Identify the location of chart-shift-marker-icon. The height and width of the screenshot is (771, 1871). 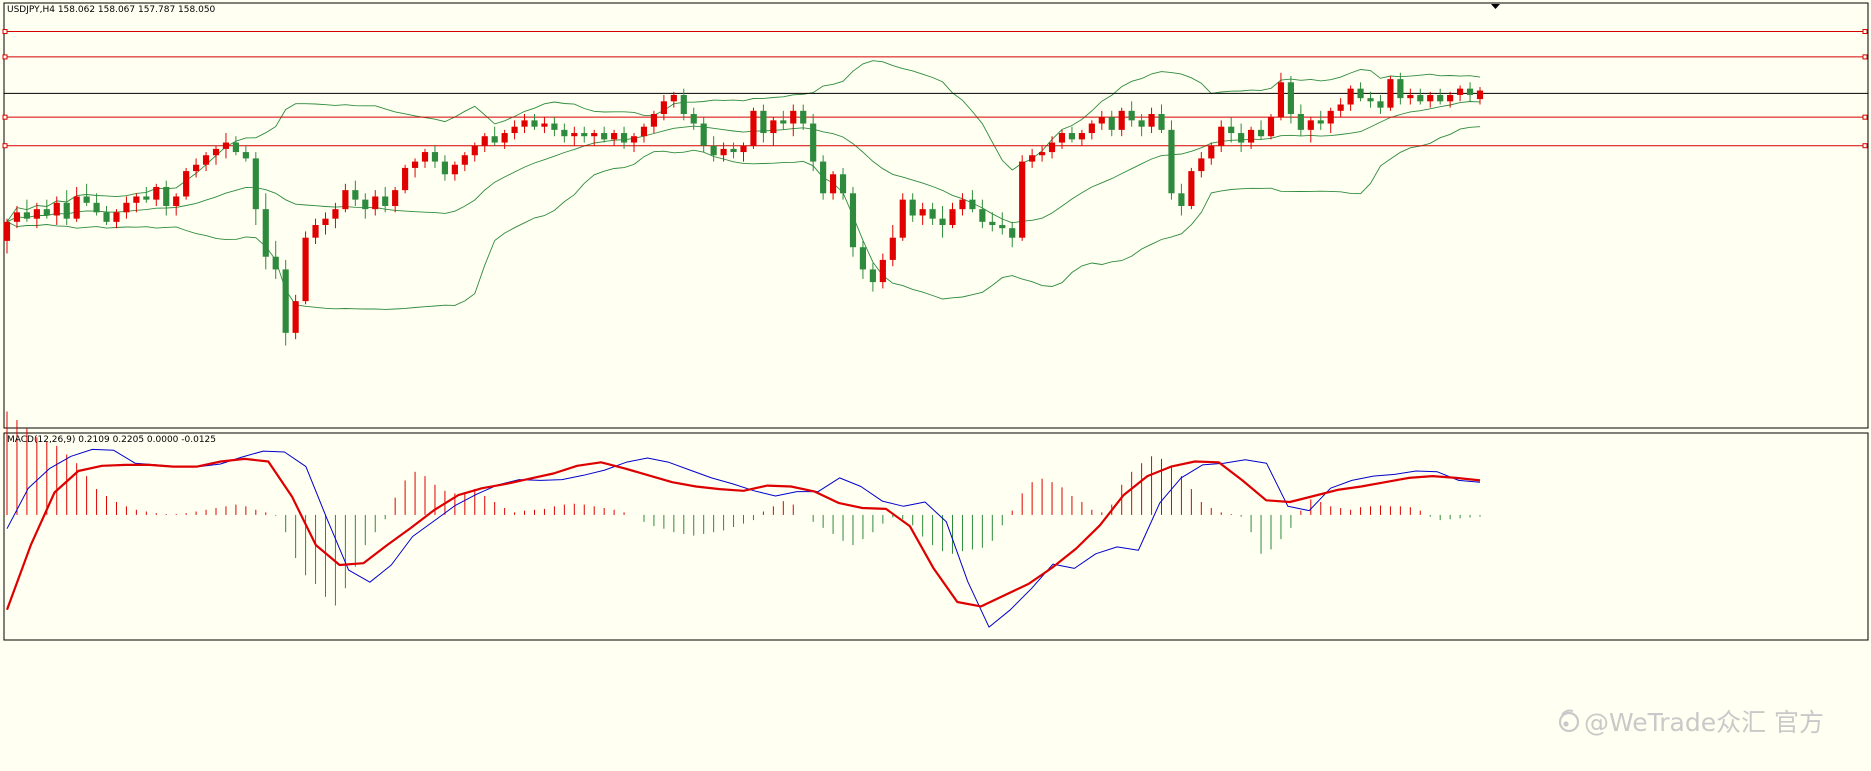
(1495, 6).